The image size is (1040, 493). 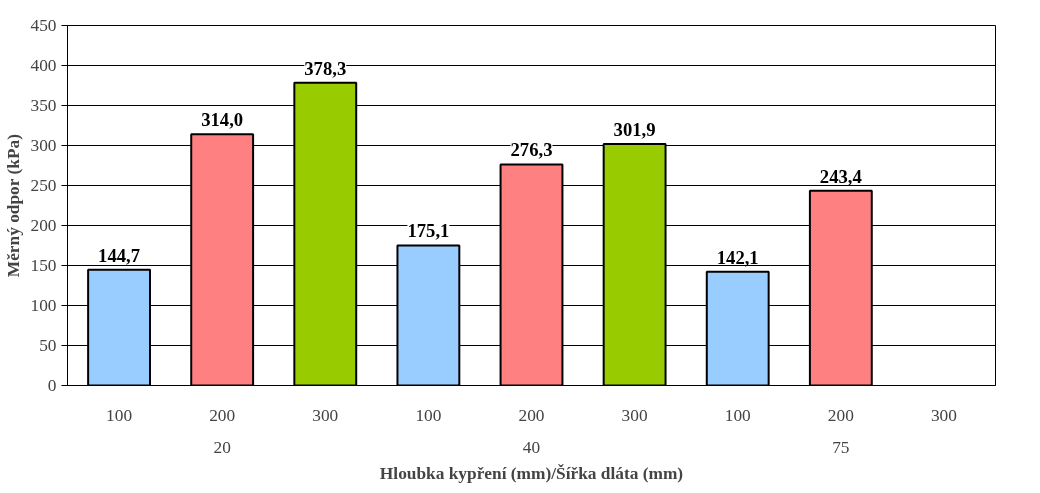 What do you see at coordinates (841, 447) in the screenshot?
I see `text: 75` at bounding box center [841, 447].